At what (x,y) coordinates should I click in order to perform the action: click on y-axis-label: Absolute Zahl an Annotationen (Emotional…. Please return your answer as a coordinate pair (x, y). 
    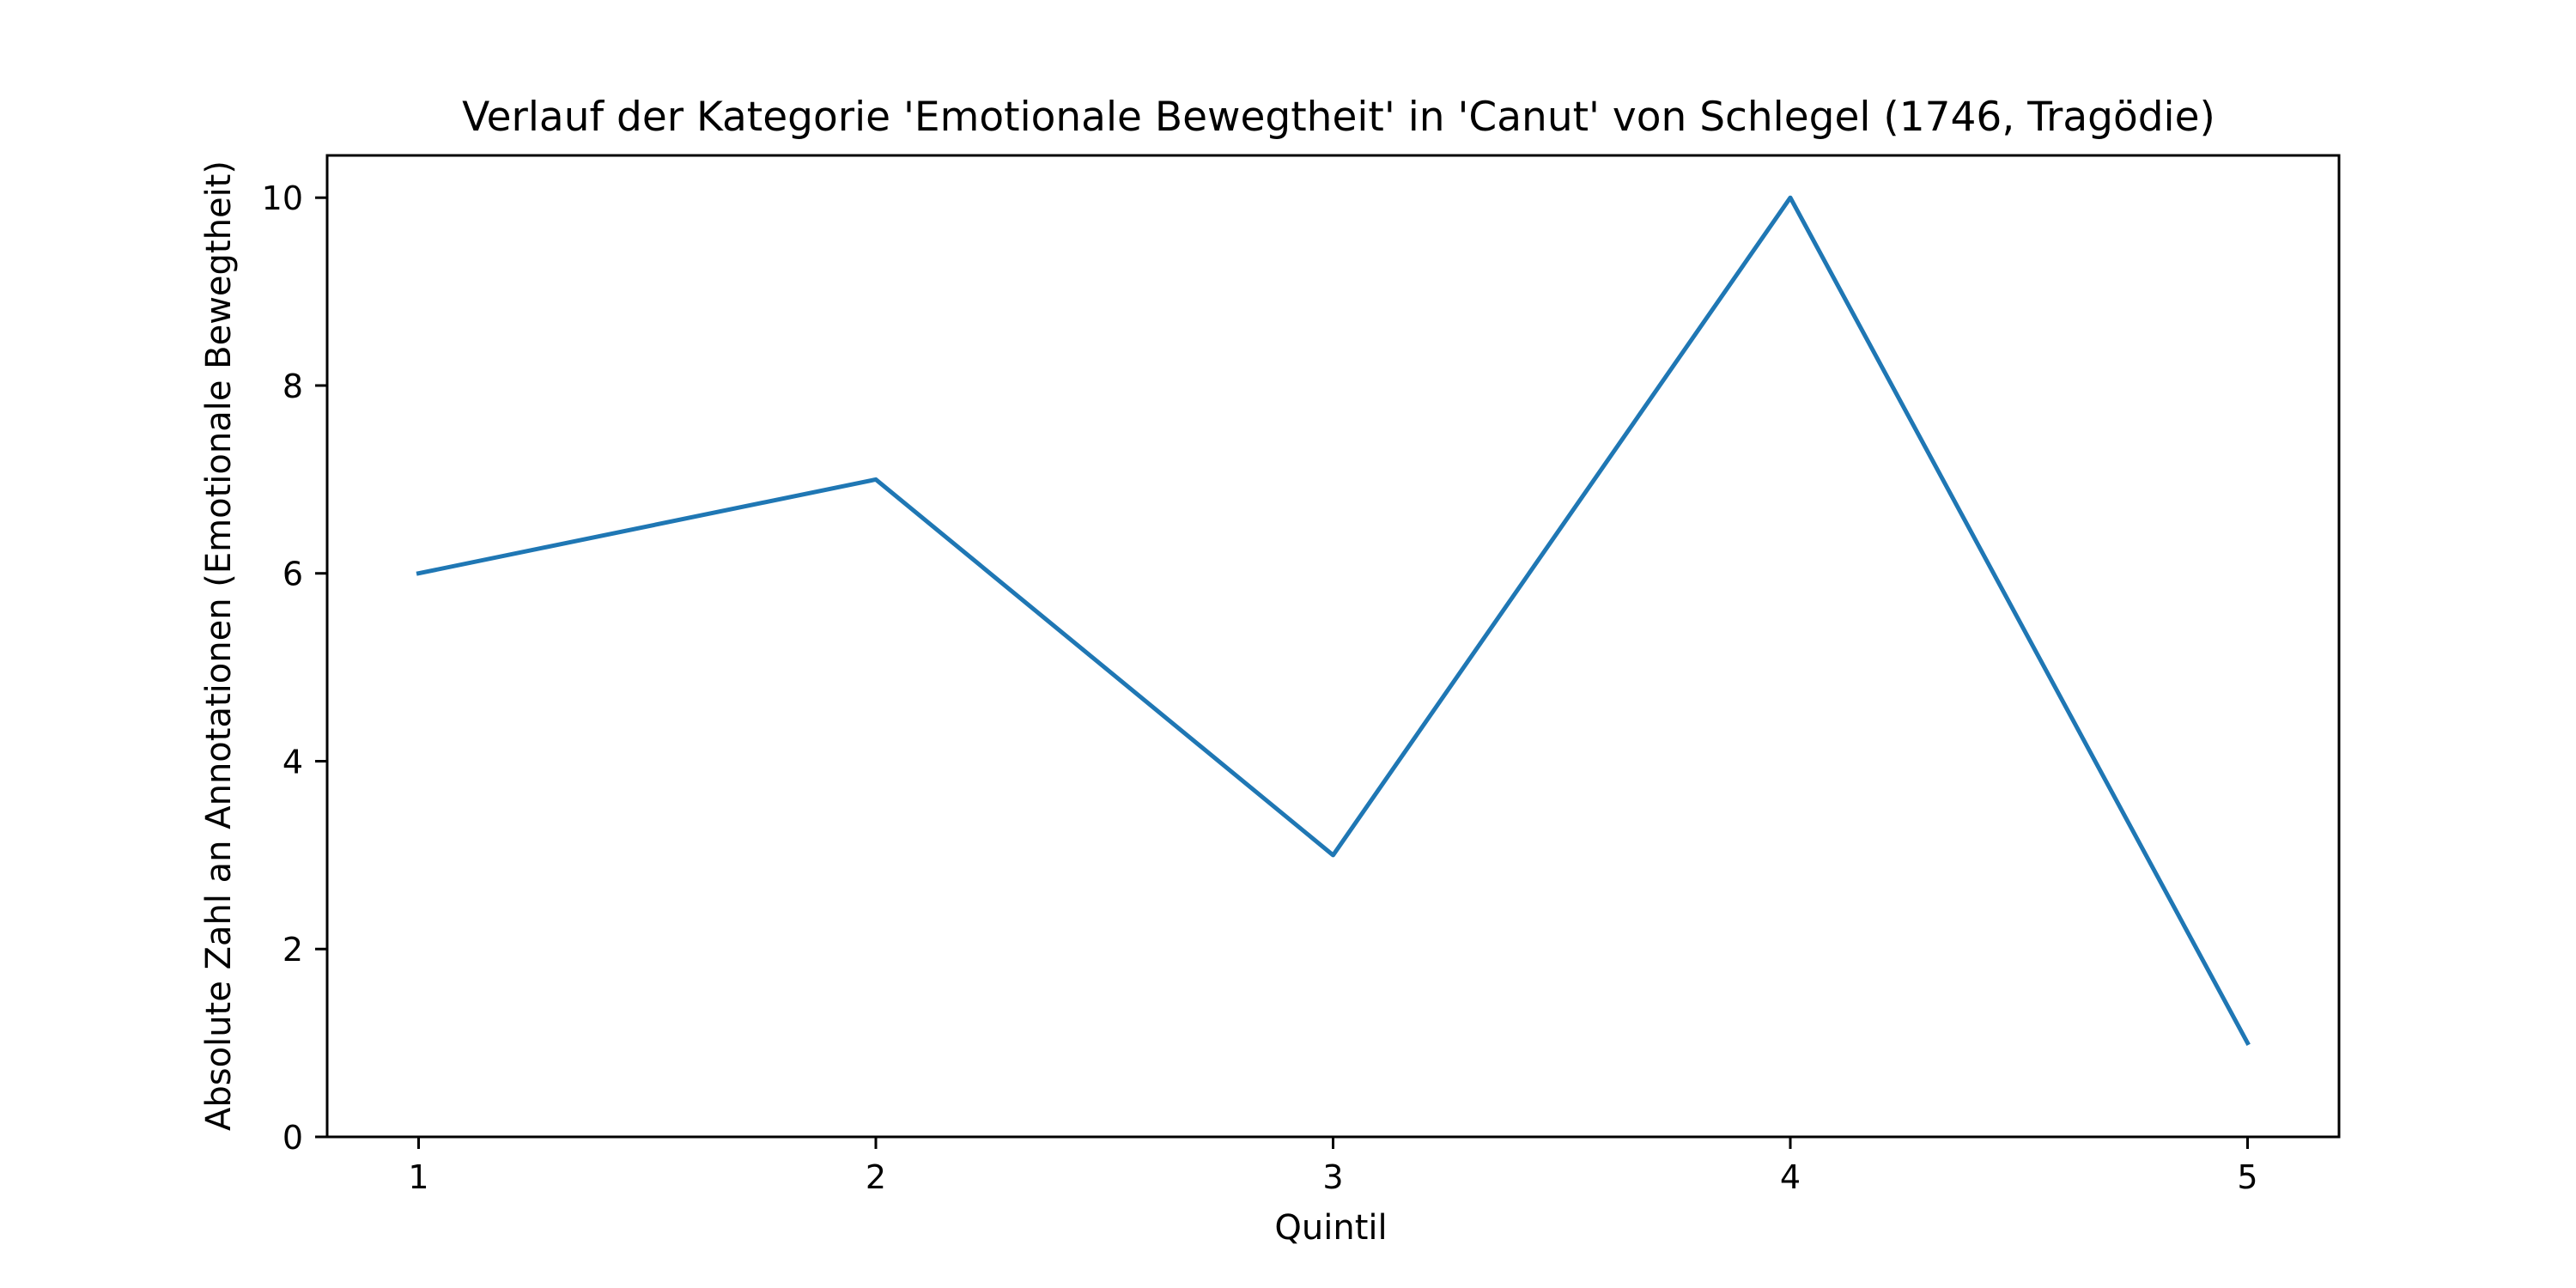
    Looking at the image, I should click on (219, 646).